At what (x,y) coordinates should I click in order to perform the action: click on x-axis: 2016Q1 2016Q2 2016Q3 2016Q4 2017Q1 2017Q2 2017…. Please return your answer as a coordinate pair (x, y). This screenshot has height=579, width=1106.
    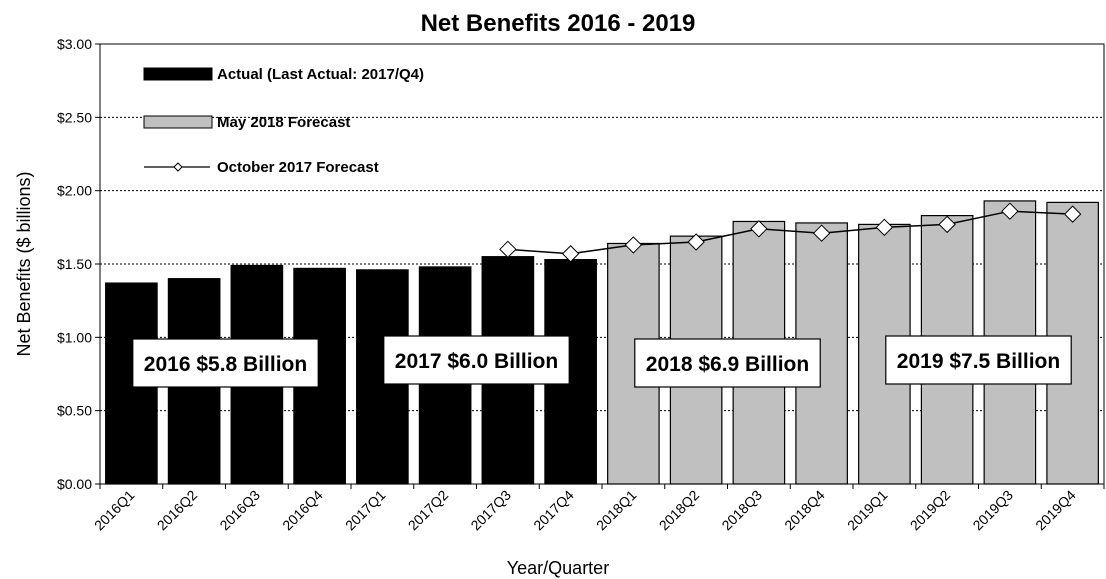
    Looking at the image, I should click on (598, 509).